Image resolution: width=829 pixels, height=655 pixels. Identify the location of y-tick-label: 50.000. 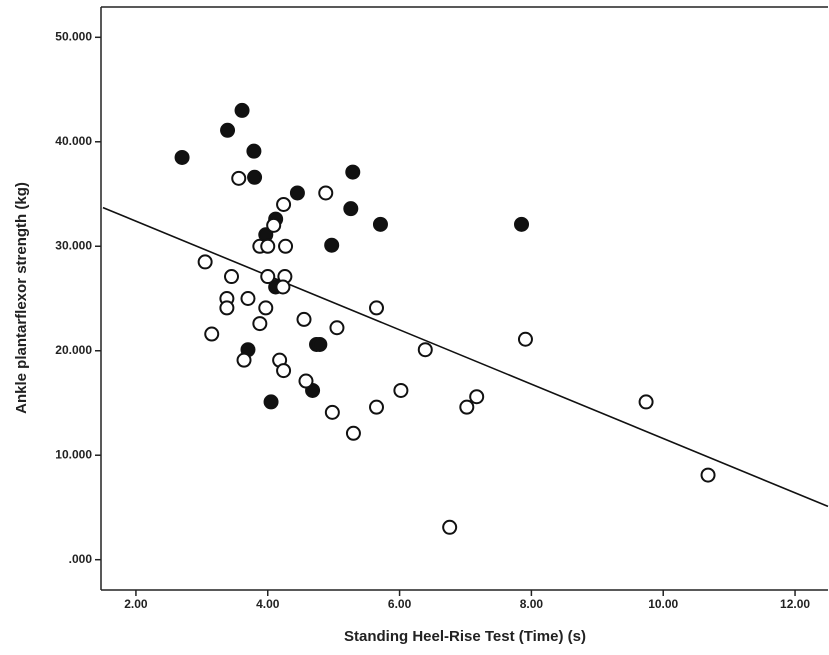
(73, 36).